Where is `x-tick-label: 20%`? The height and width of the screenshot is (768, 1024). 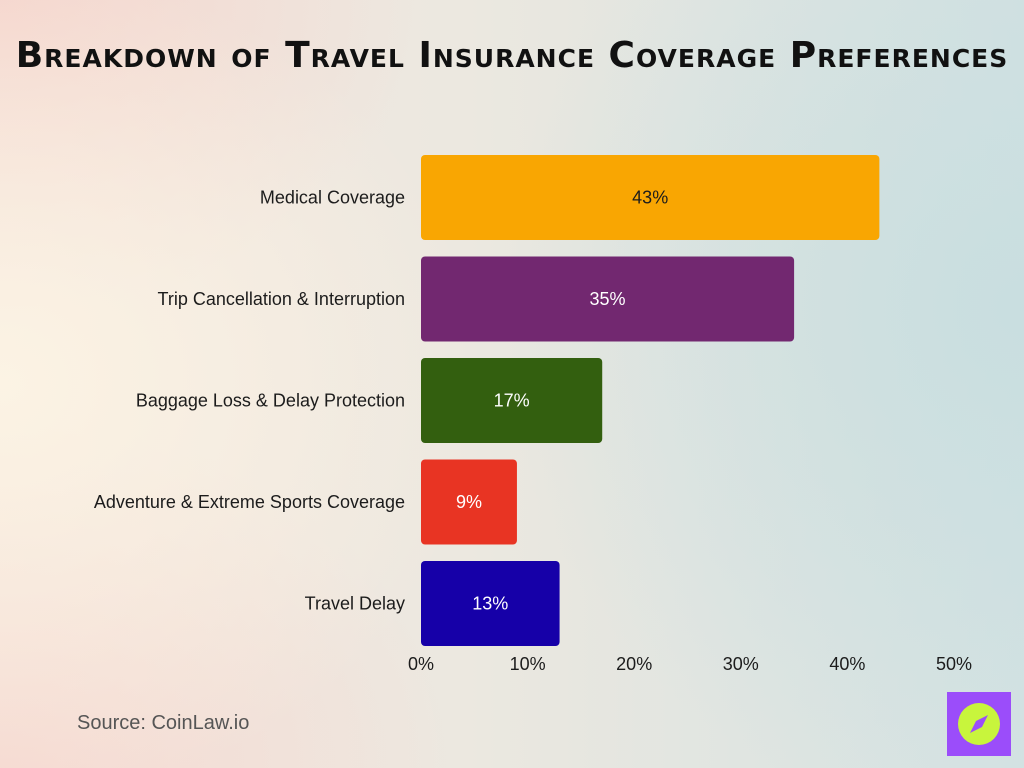
x-tick-label: 20% is located at coordinates (634, 664).